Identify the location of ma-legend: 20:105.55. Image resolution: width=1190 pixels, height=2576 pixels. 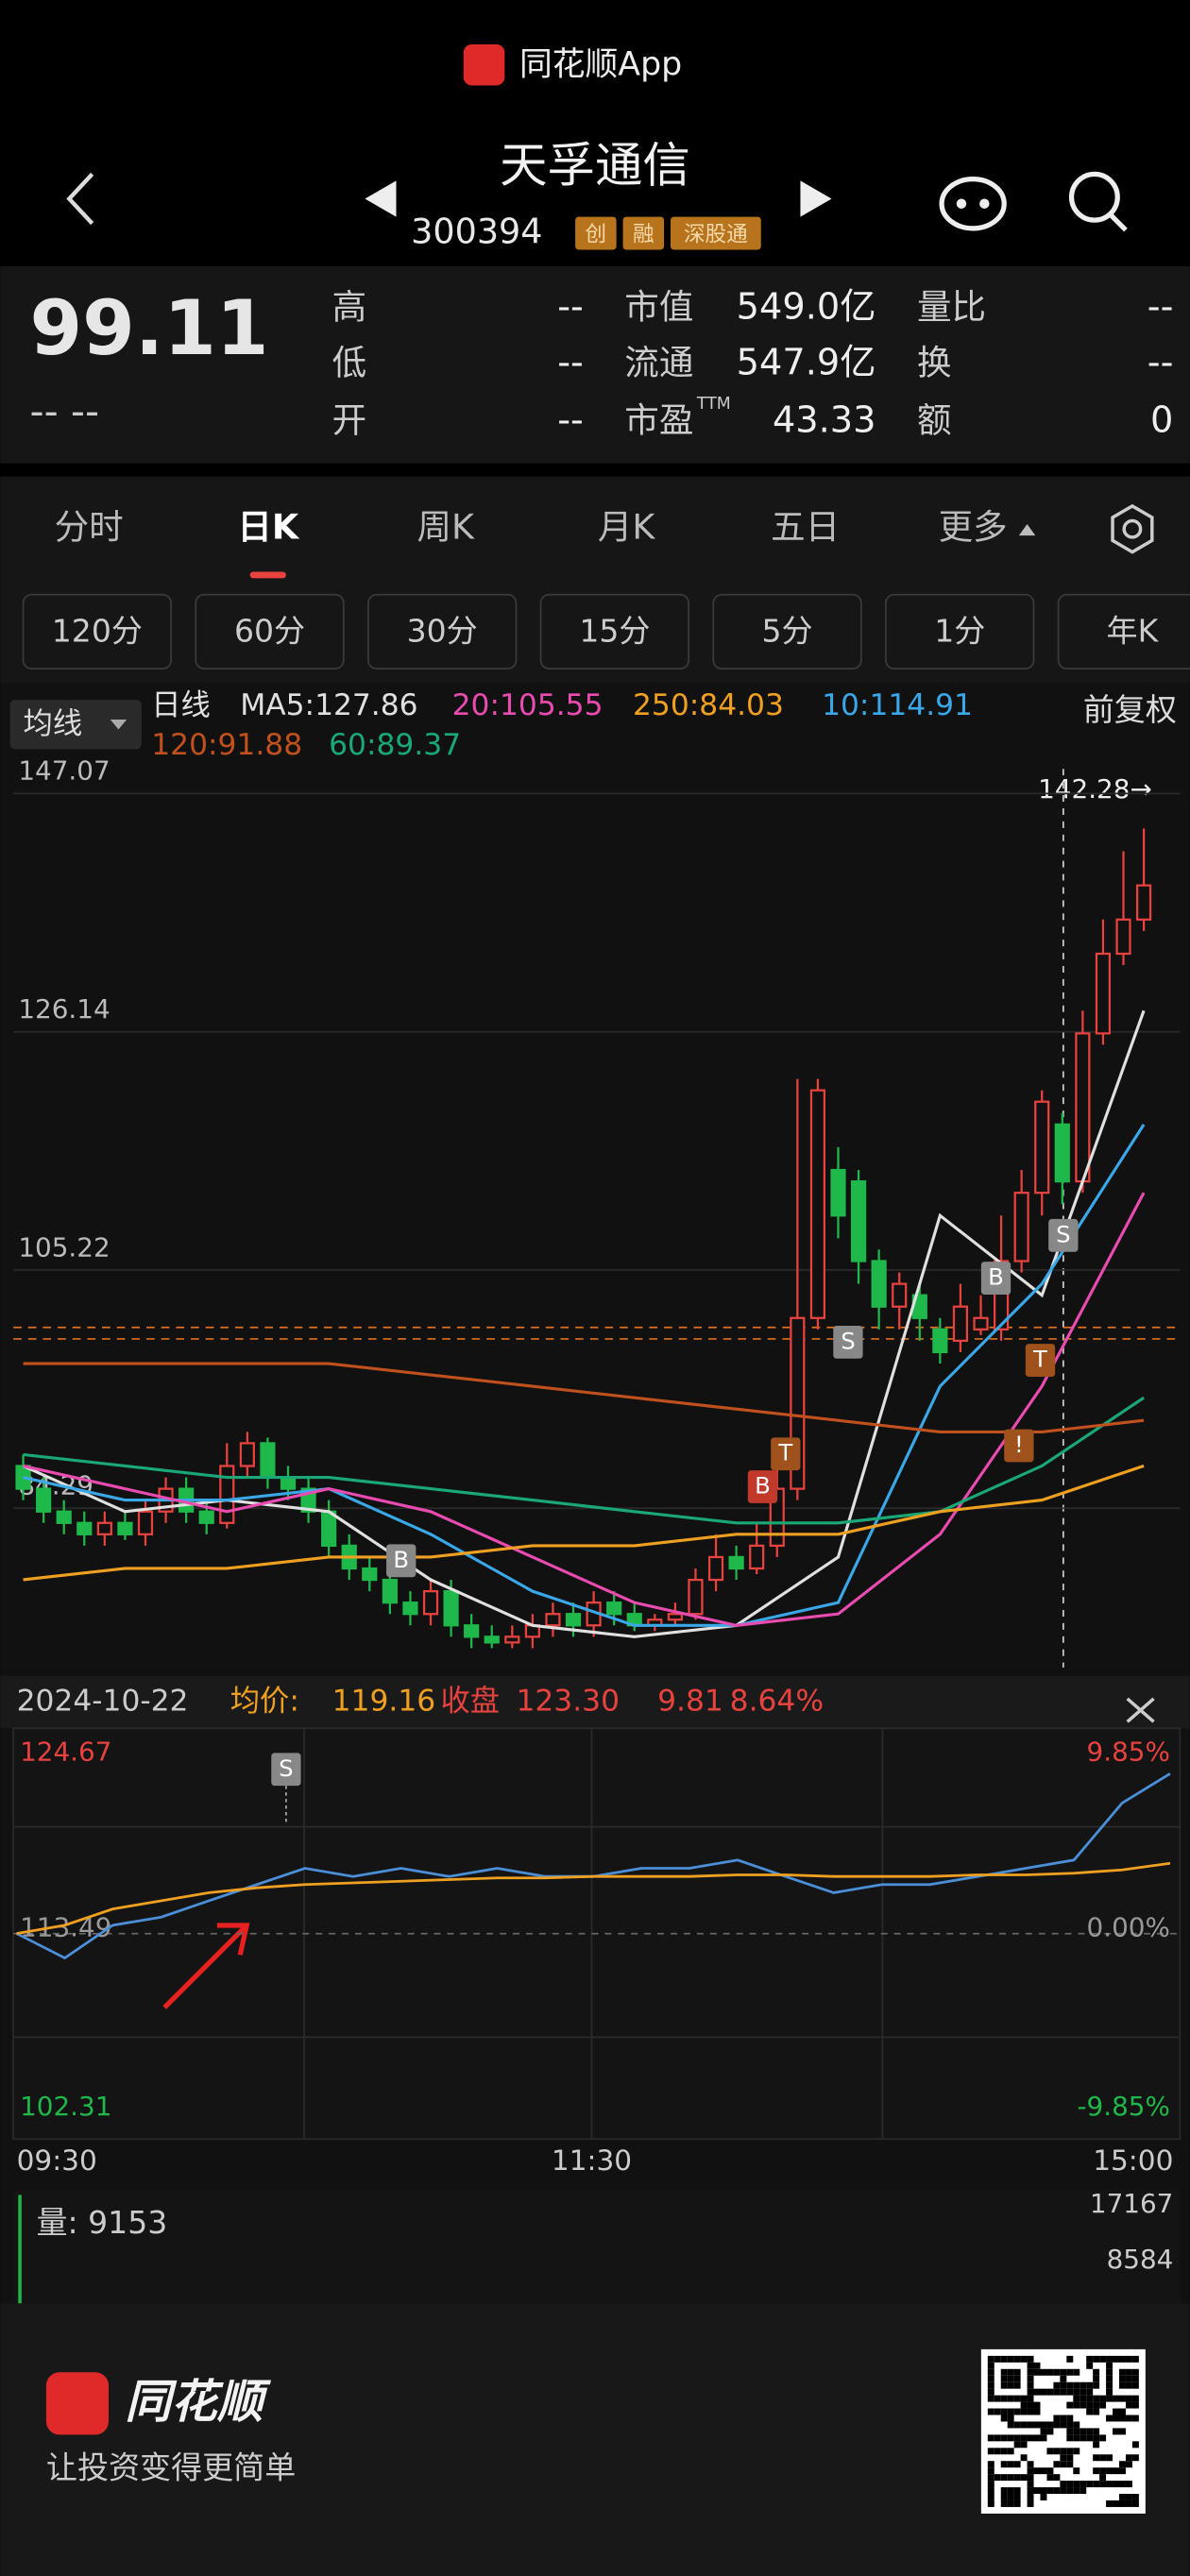
(528, 705).